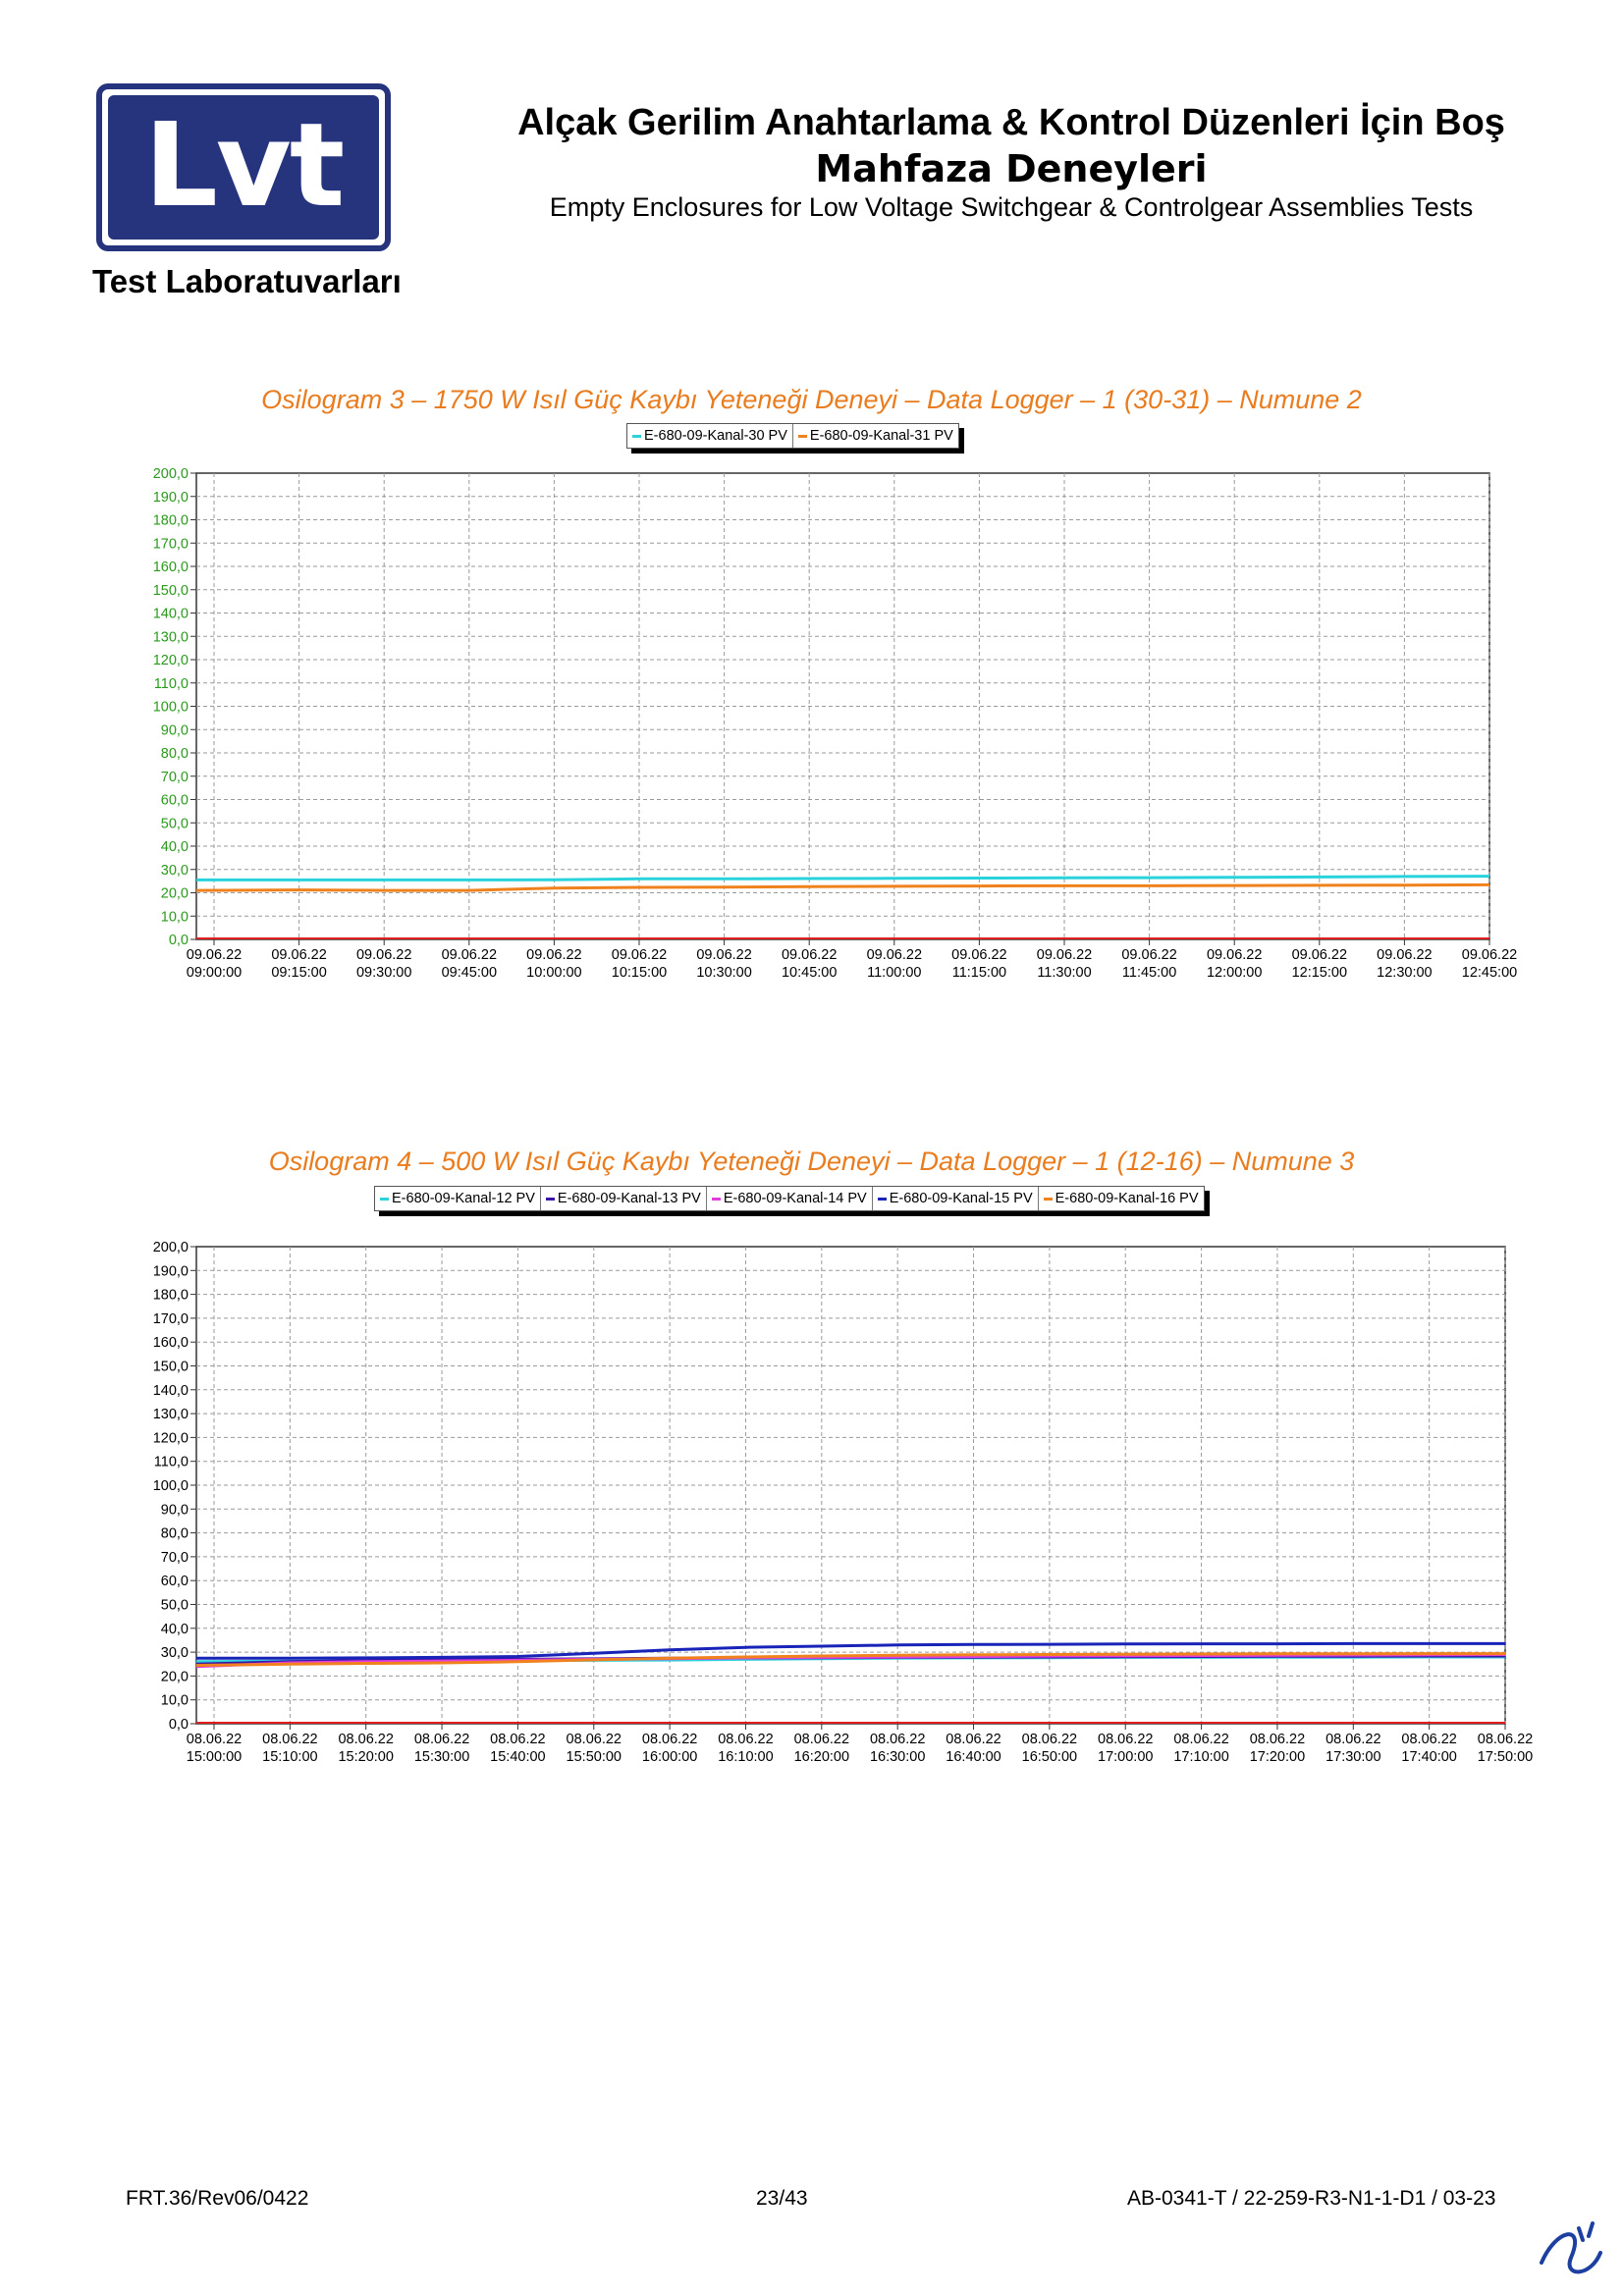 This screenshot has width=1623, height=2296. Describe the element at coordinates (624, 1198) in the screenshot. I see `legend-item: E-680-09-Kanal-13 PV` at that location.